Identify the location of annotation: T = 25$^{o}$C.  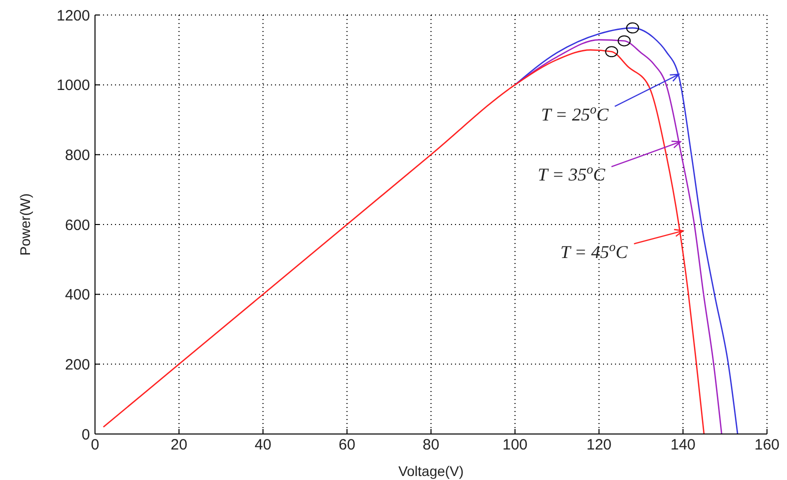
(575, 112).